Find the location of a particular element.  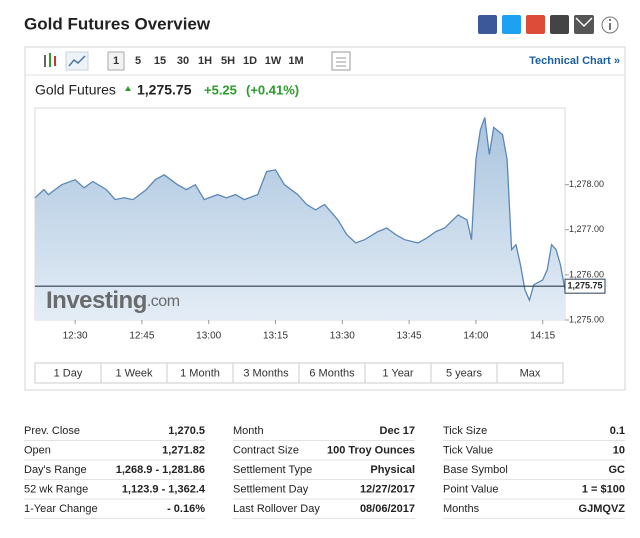

stat-label: Settlement Day is located at coordinates (271, 489).